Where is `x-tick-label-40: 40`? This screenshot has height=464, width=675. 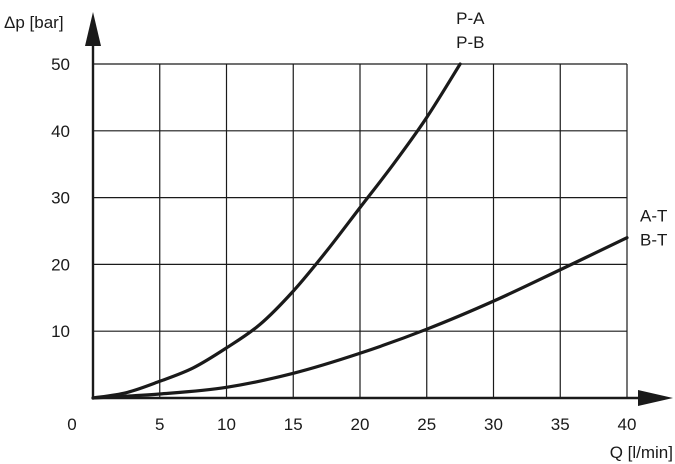 x-tick-label-40: 40 is located at coordinates (627, 424).